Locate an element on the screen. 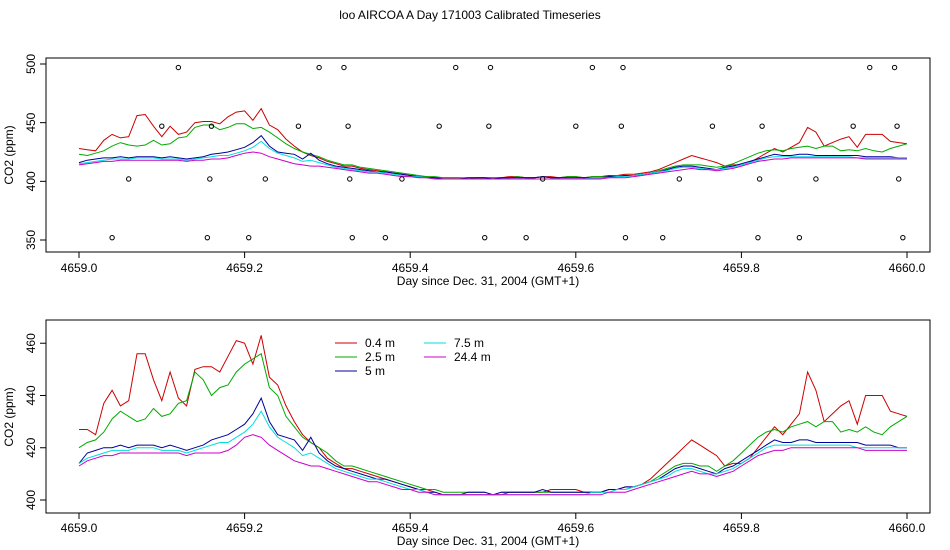  series-line-0-4-m is located at coordinates (493, 143).